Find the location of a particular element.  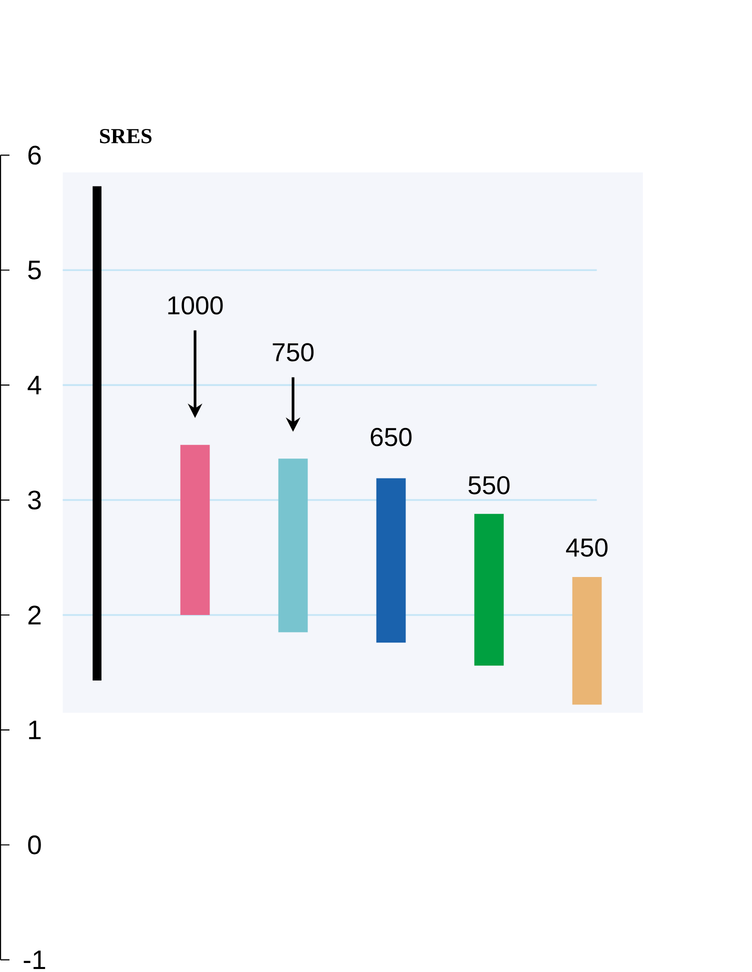

y-tick-label: 5 is located at coordinates (34, 270).